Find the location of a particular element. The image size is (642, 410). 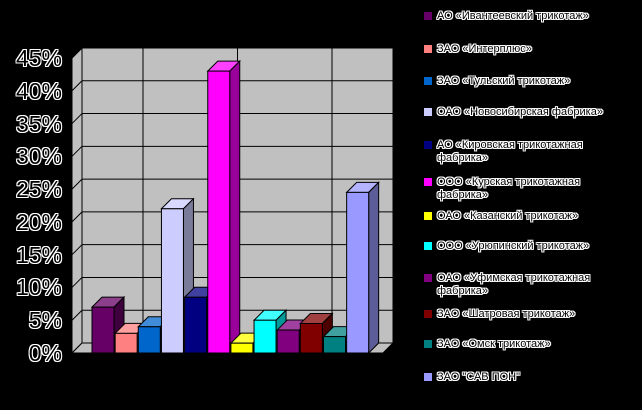

legend-label: ЗАО "САВ ПОН" is located at coordinates (478, 377).